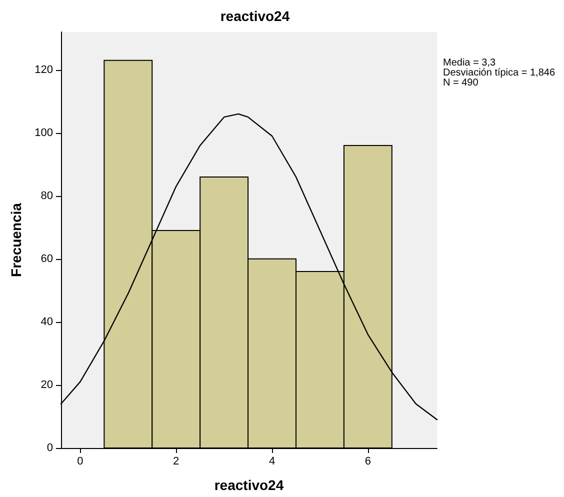 The image size is (564, 497). What do you see at coordinates (367, 462) in the screenshot?
I see `x-tick-label: 6` at bounding box center [367, 462].